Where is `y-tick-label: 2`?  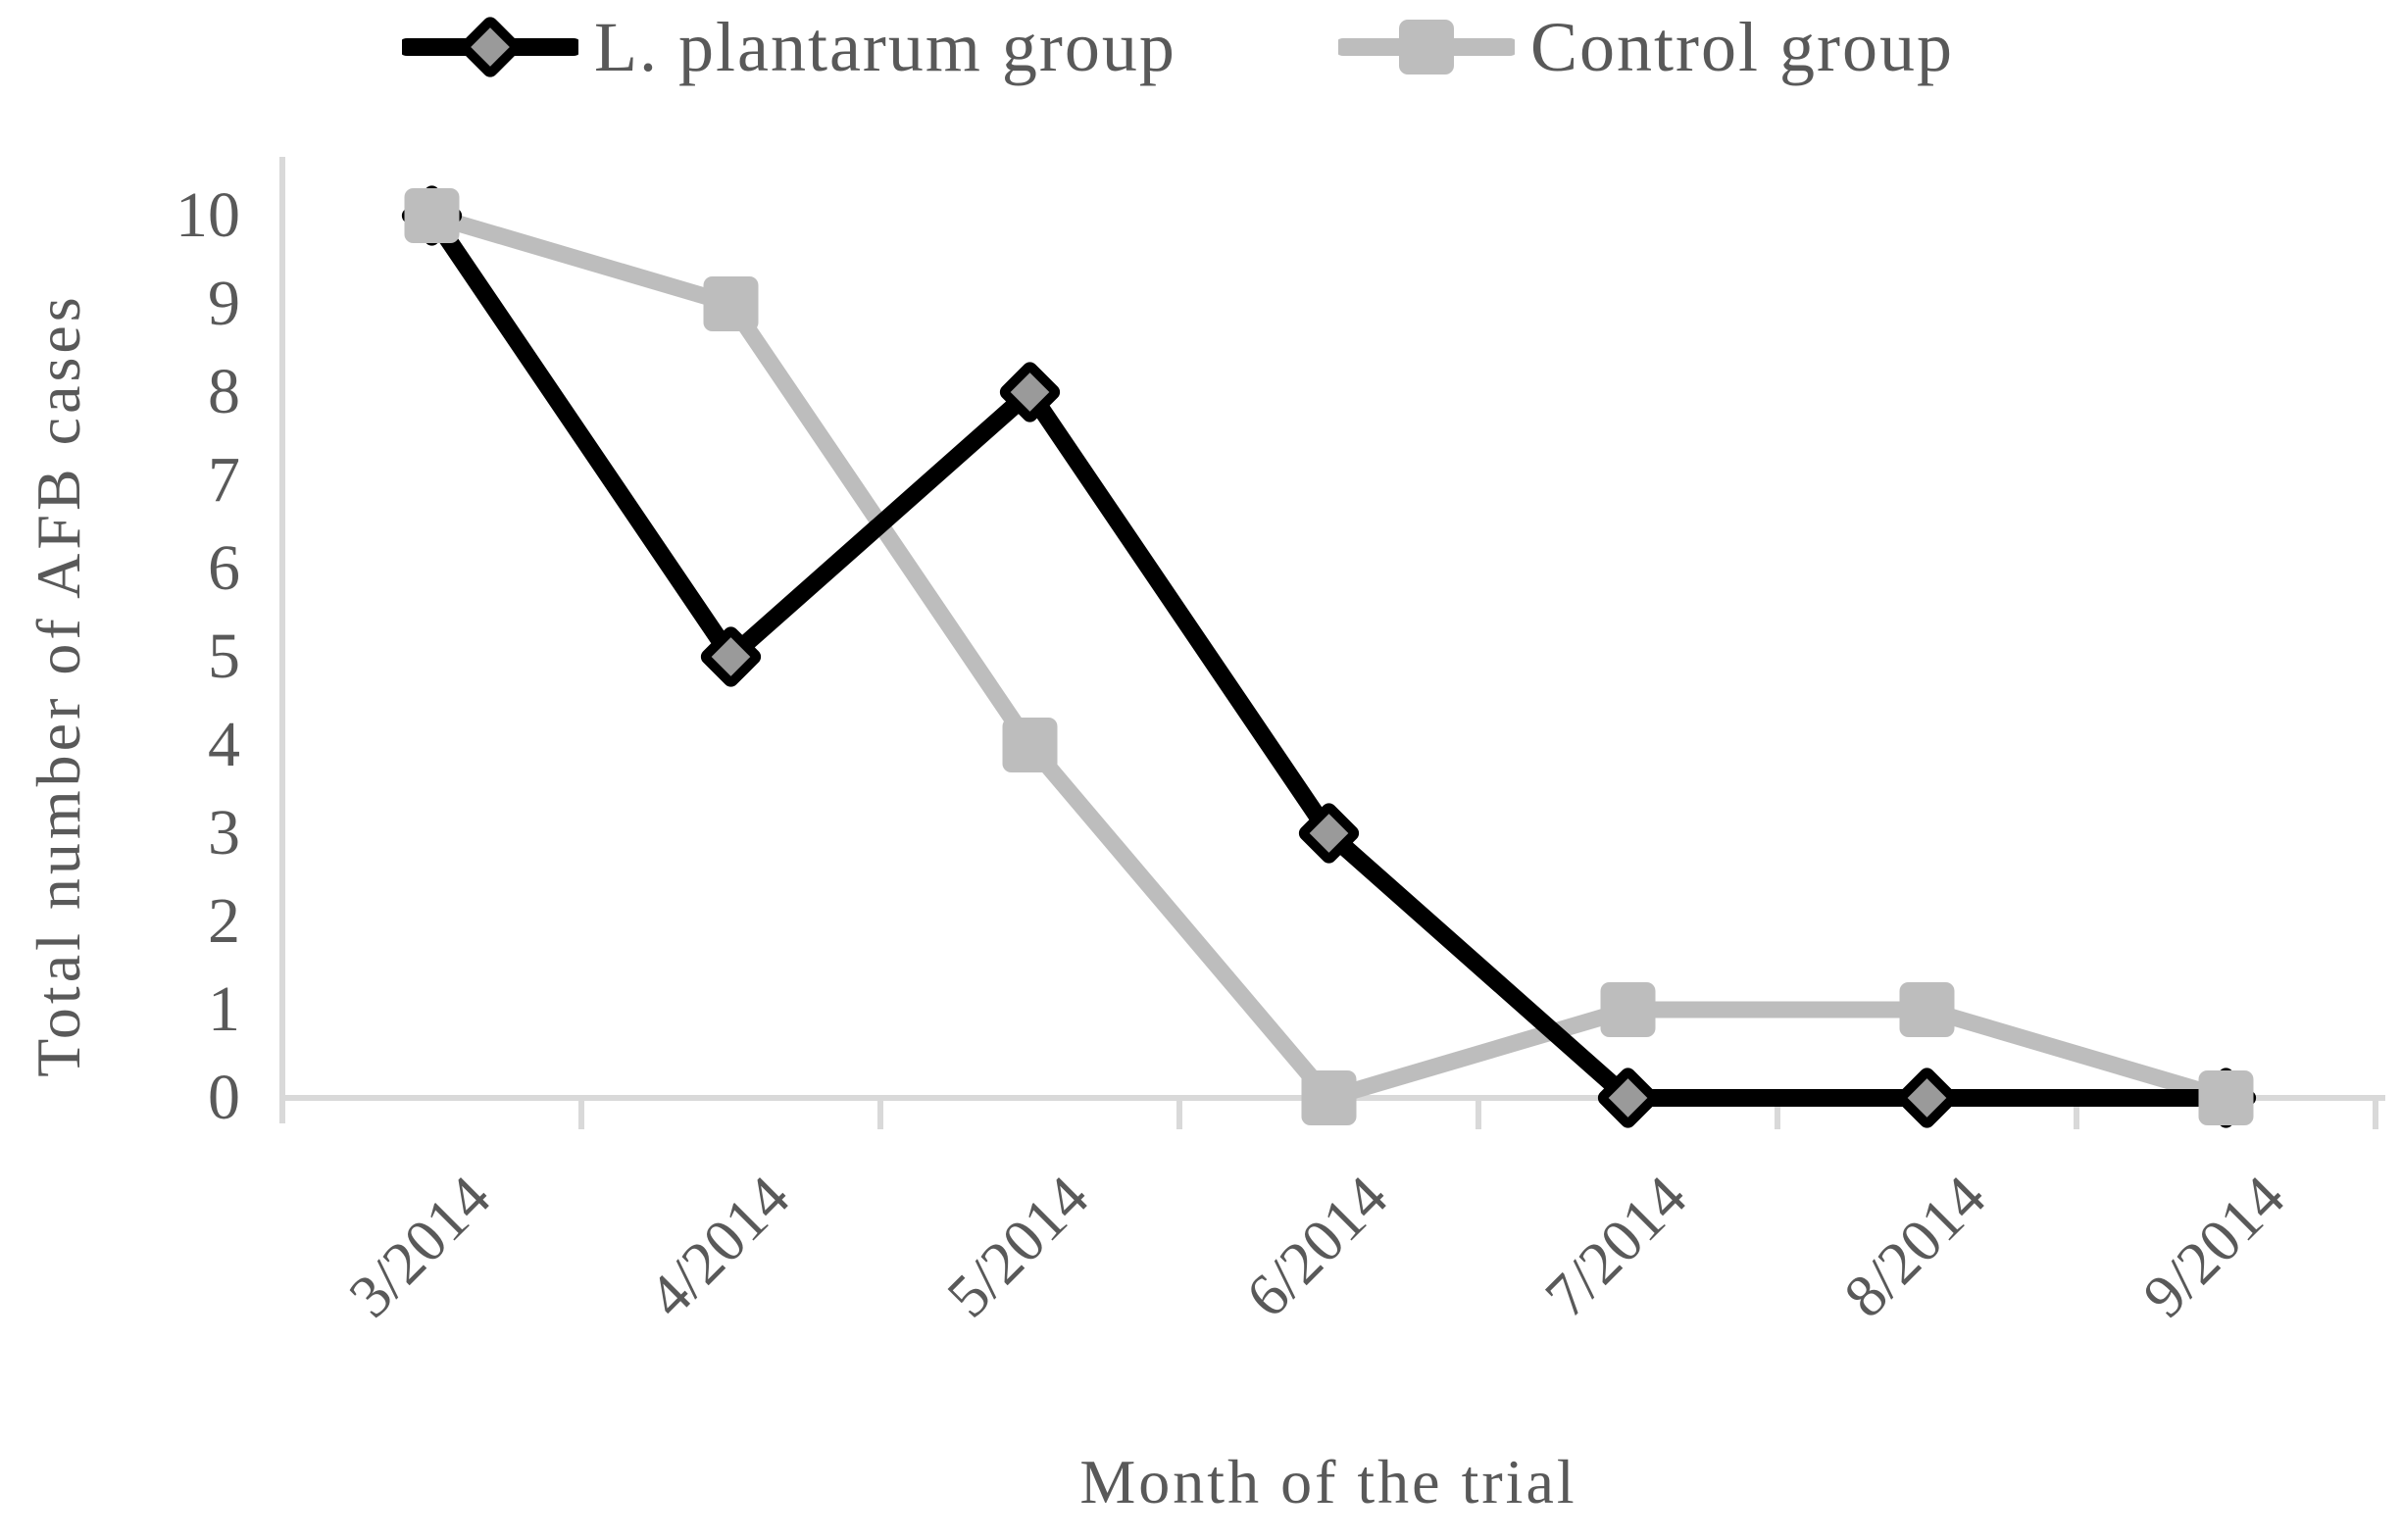 y-tick-label: 2 is located at coordinates (224, 921).